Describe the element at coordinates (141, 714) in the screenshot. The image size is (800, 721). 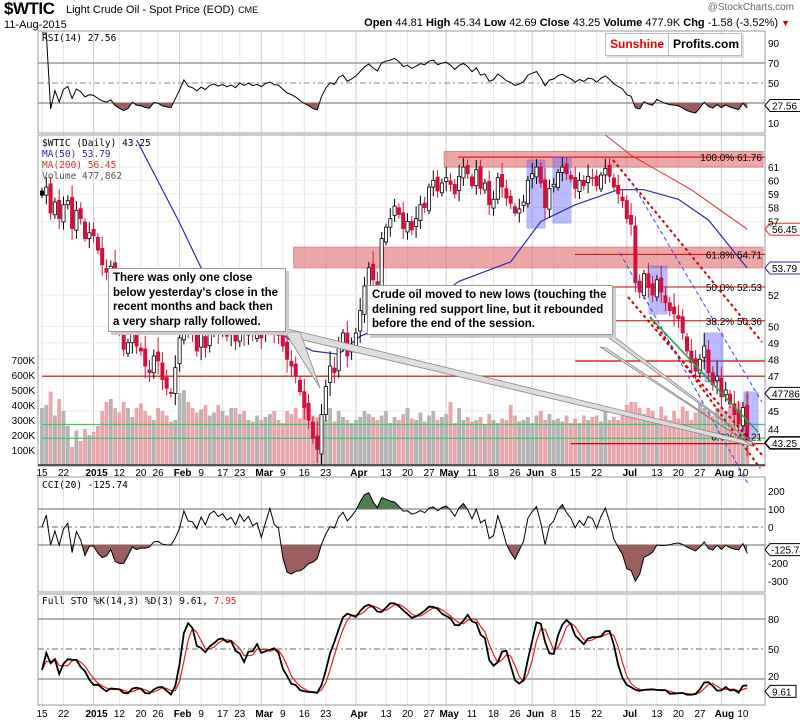
I see `x-tick-label: 20` at that location.